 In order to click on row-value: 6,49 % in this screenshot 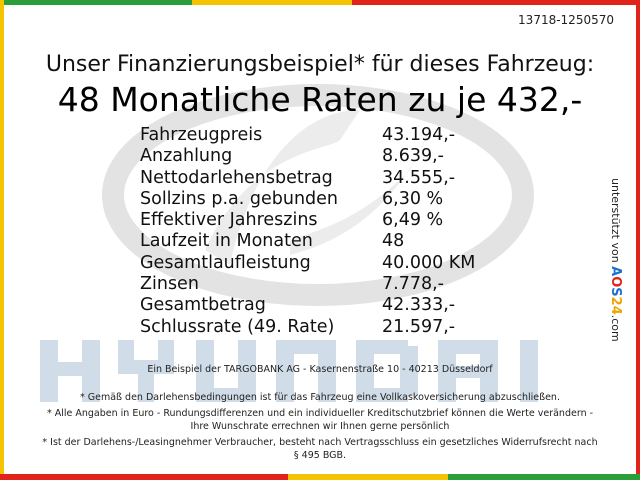, I will do `click(413, 220)`.